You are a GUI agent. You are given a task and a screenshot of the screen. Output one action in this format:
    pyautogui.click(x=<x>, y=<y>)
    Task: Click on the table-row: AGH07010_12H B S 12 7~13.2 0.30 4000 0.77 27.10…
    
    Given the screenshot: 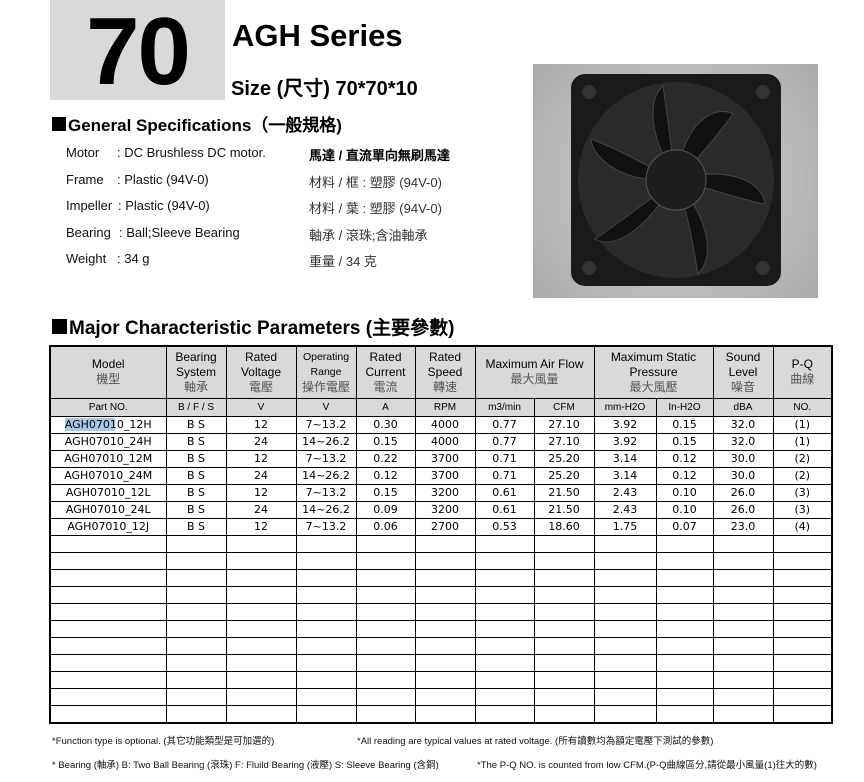 What is the action you would take?
    pyautogui.click(x=441, y=424)
    